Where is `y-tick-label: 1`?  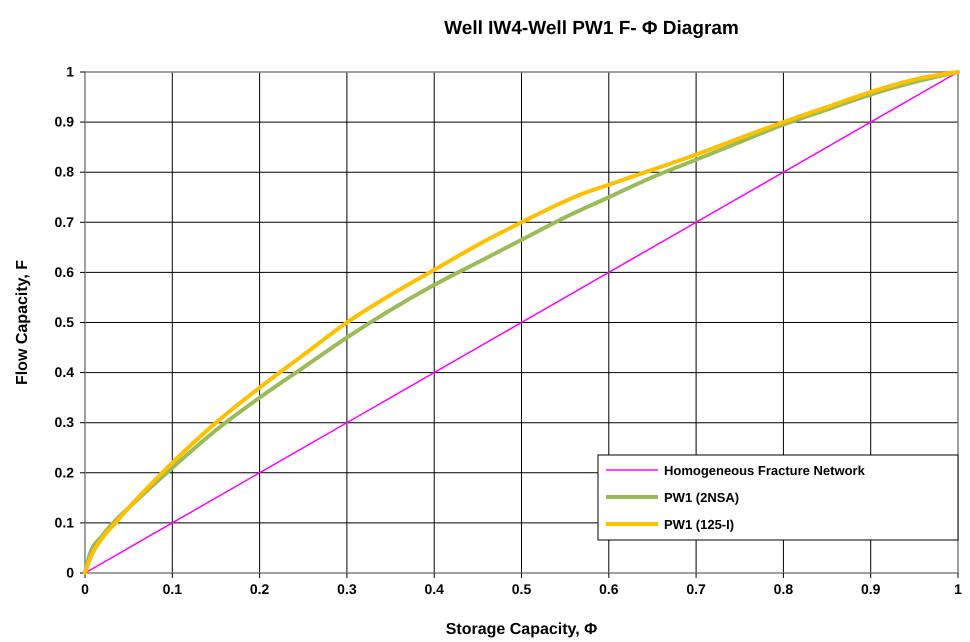
y-tick-label: 1 is located at coordinates (70, 71).